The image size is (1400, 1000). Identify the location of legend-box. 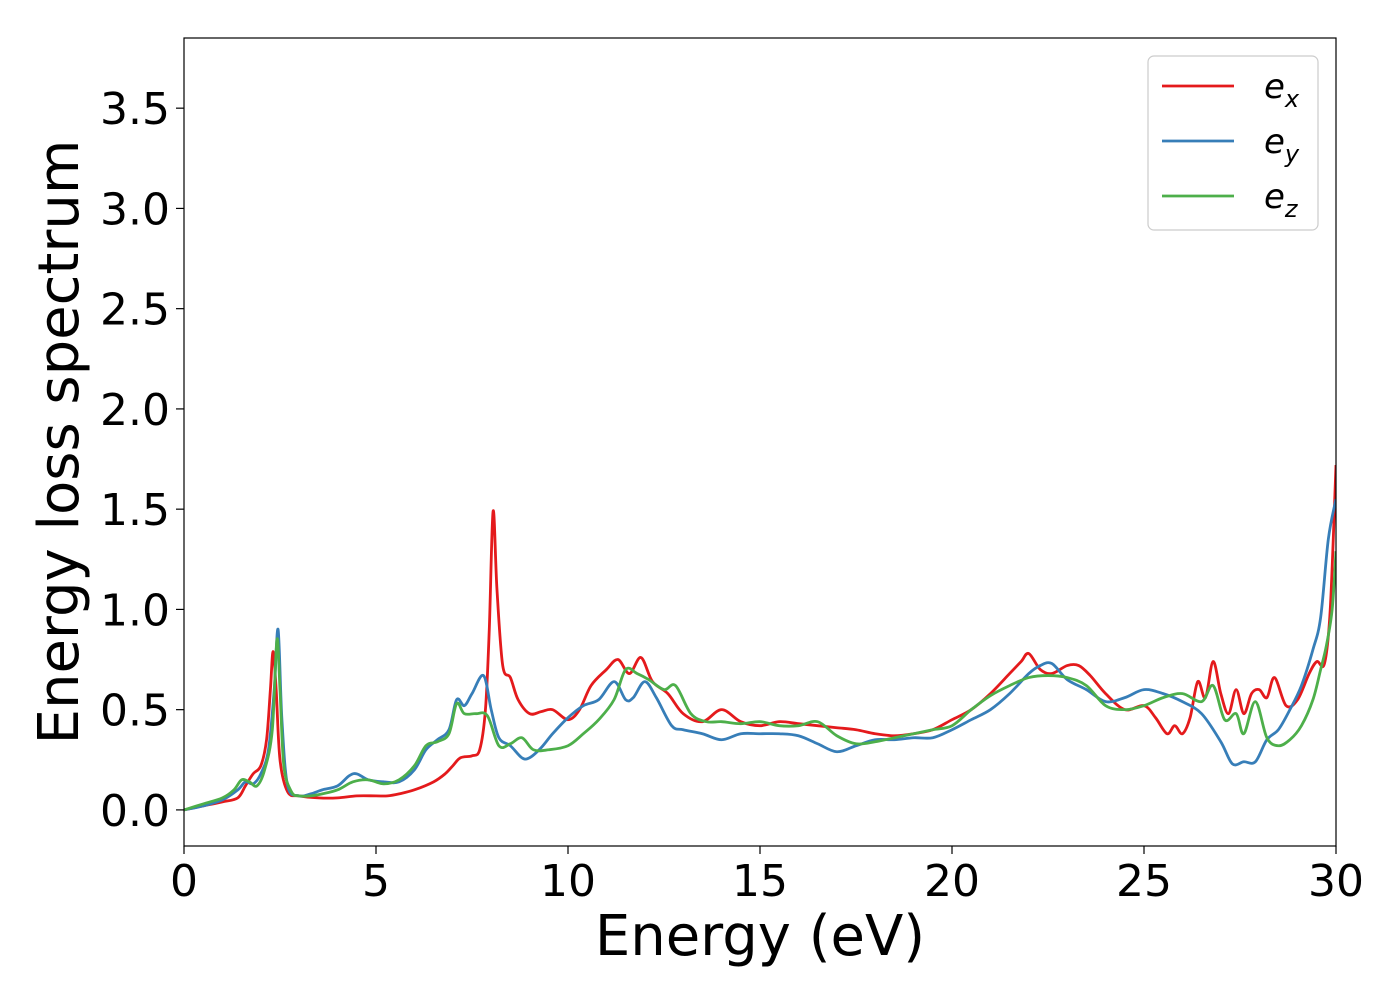
(1233, 143).